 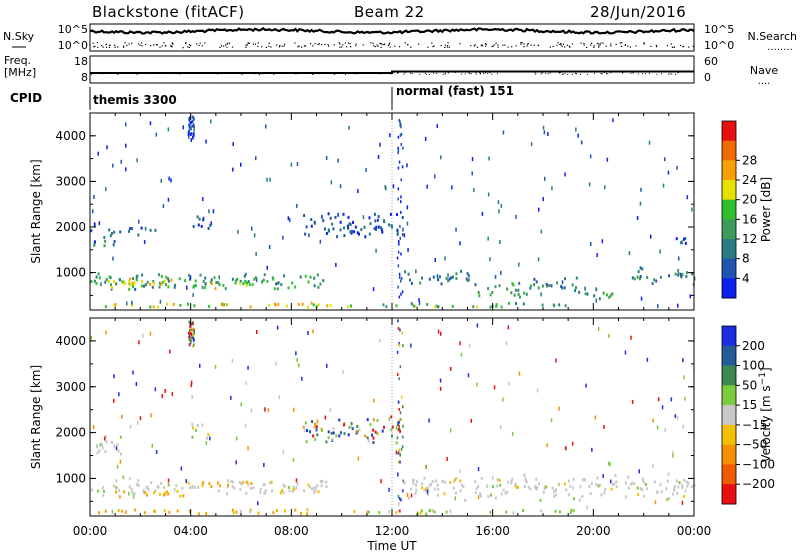 I want to click on y-tick-label: 3000, so click(x=70, y=387).